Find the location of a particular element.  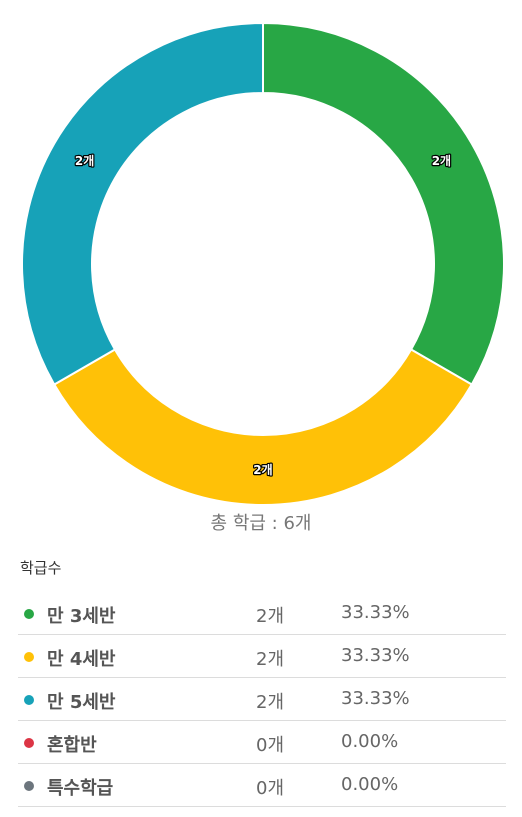

table-row: 만 3세반 2개 33.33% is located at coordinates (262, 613).